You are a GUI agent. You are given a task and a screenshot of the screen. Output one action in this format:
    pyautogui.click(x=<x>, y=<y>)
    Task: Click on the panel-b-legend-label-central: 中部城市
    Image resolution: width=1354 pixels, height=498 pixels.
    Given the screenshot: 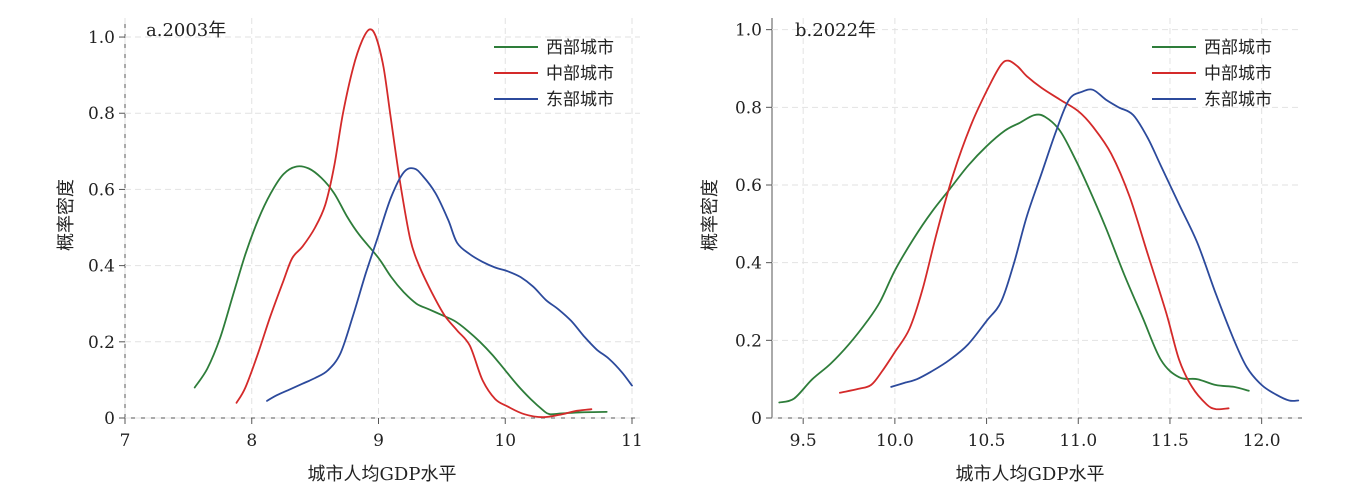 What is the action you would take?
    pyautogui.click(x=1238, y=74)
    